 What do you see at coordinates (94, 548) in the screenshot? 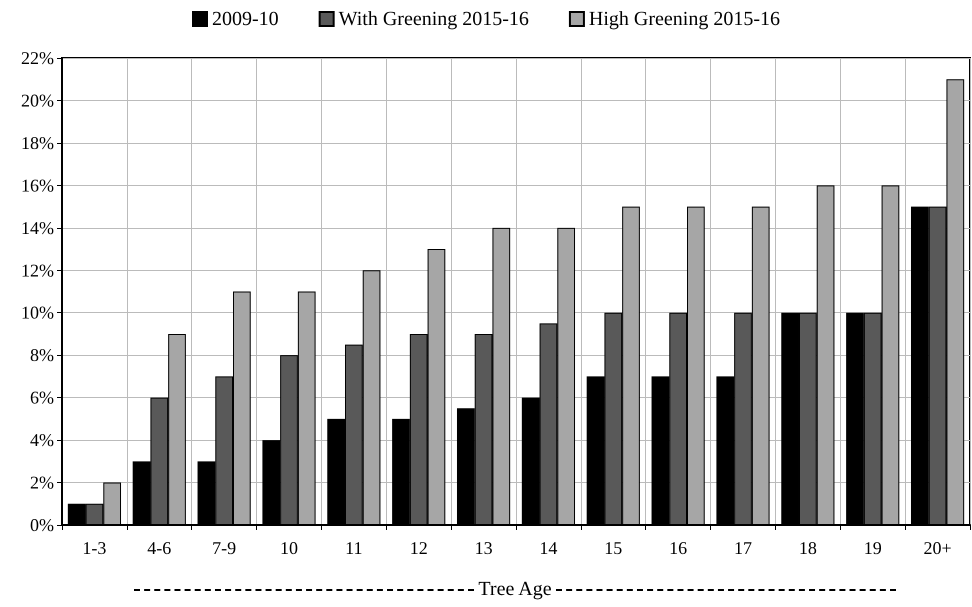
I see `x-tick-label: 1-3` at bounding box center [94, 548].